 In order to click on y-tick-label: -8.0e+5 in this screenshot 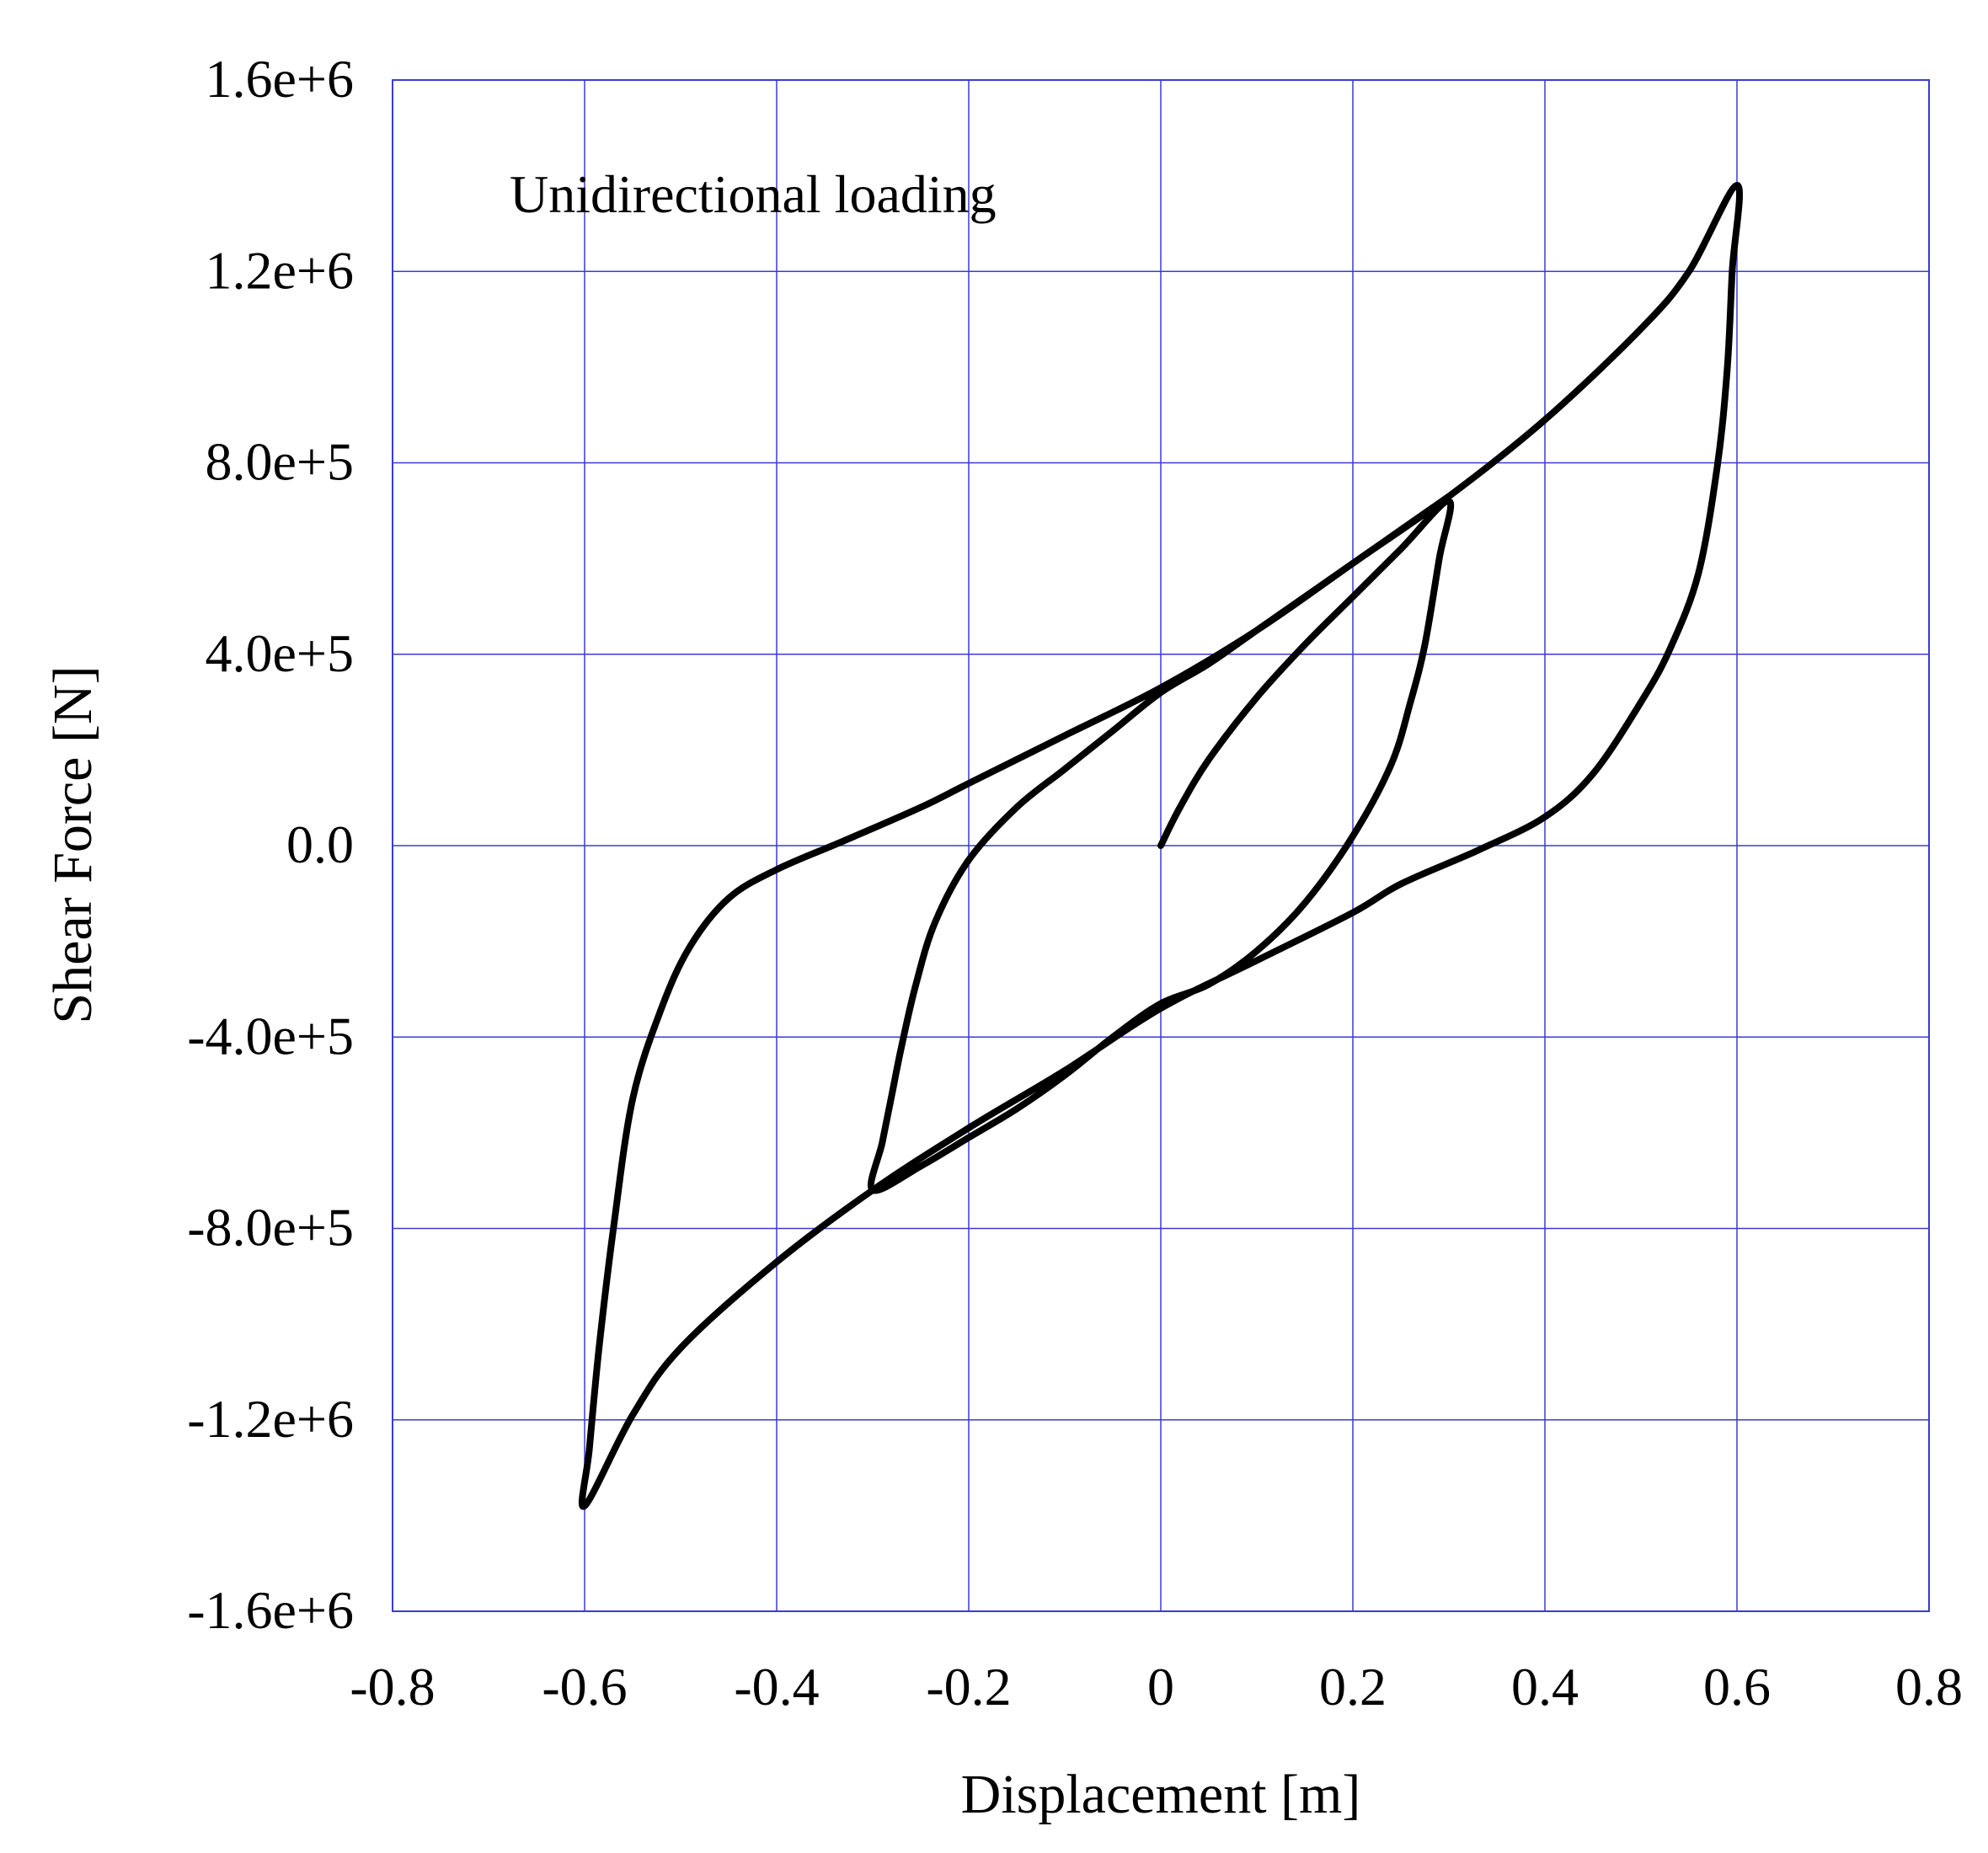, I will do `click(271, 1228)`.